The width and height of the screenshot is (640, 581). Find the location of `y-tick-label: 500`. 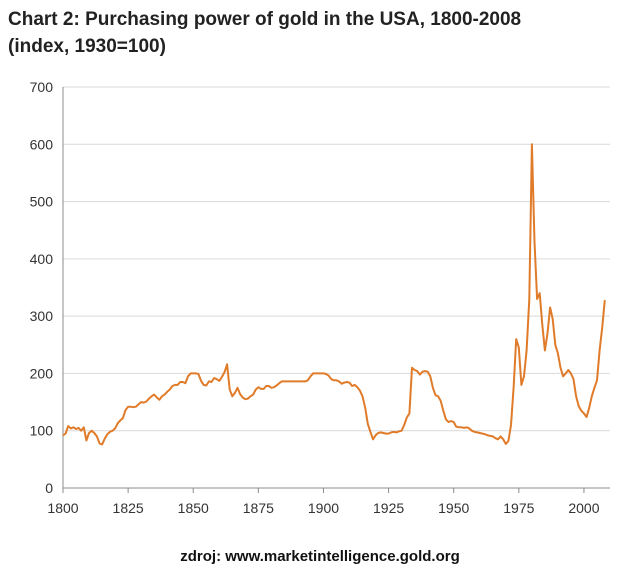

y-tick-label: 500 is located at coordinates (42, 202).